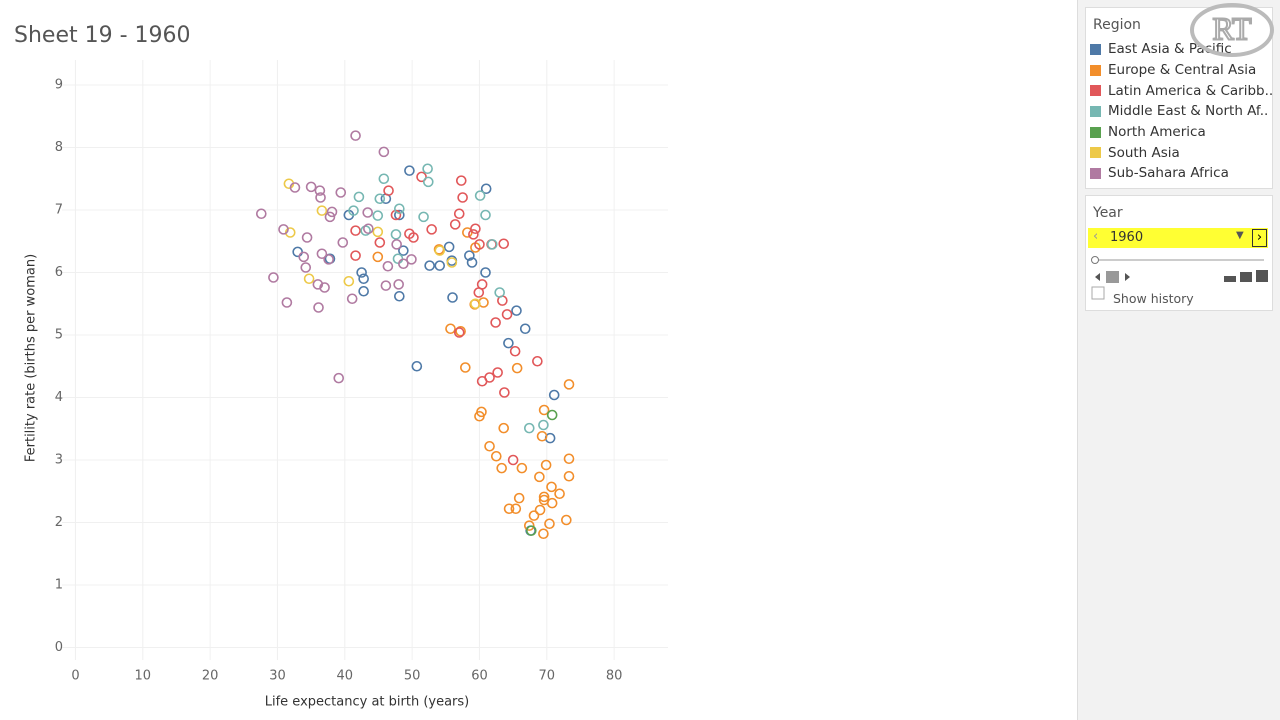 This screenshot has height=720, width=1280. What do you see at coordinates (1178, 238) in the screenshot?
I see `year-select: ‹ 1960 ▼ ›` at bounding box center [1178, 238].